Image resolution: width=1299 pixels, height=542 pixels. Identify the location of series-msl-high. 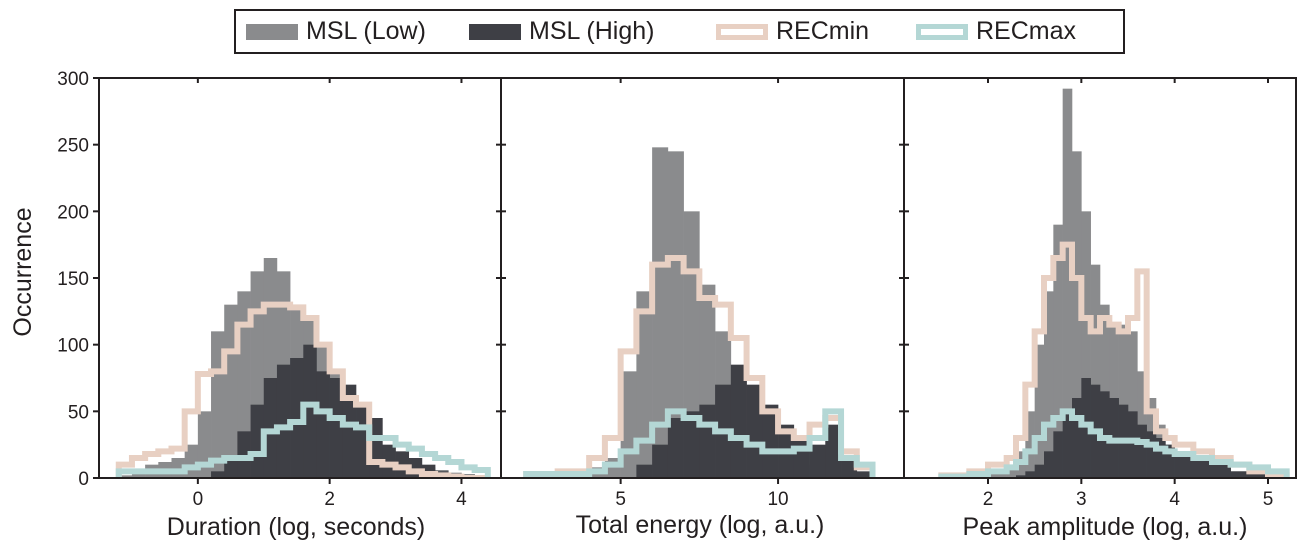
(343, 411).